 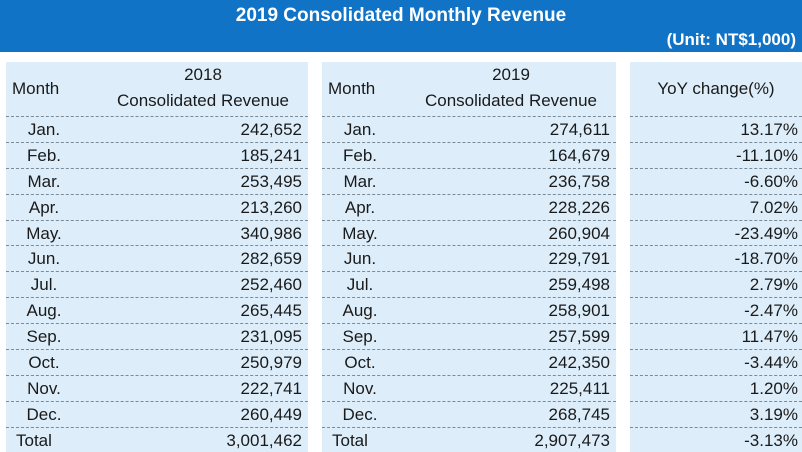 What do you see at coordinates (469, 413) in the screenshot?
I see `table-row: Dec. 268,745` at bounding box center [469, 413].